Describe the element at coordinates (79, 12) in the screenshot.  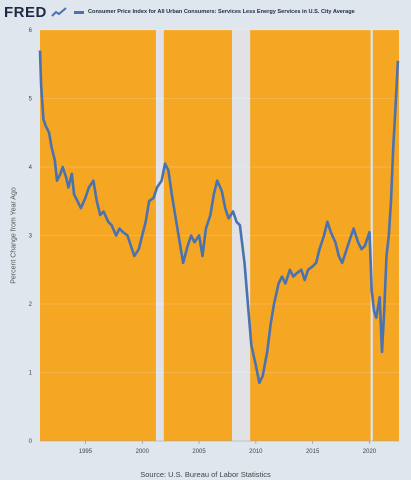
I see `legend-swatch` at that location.